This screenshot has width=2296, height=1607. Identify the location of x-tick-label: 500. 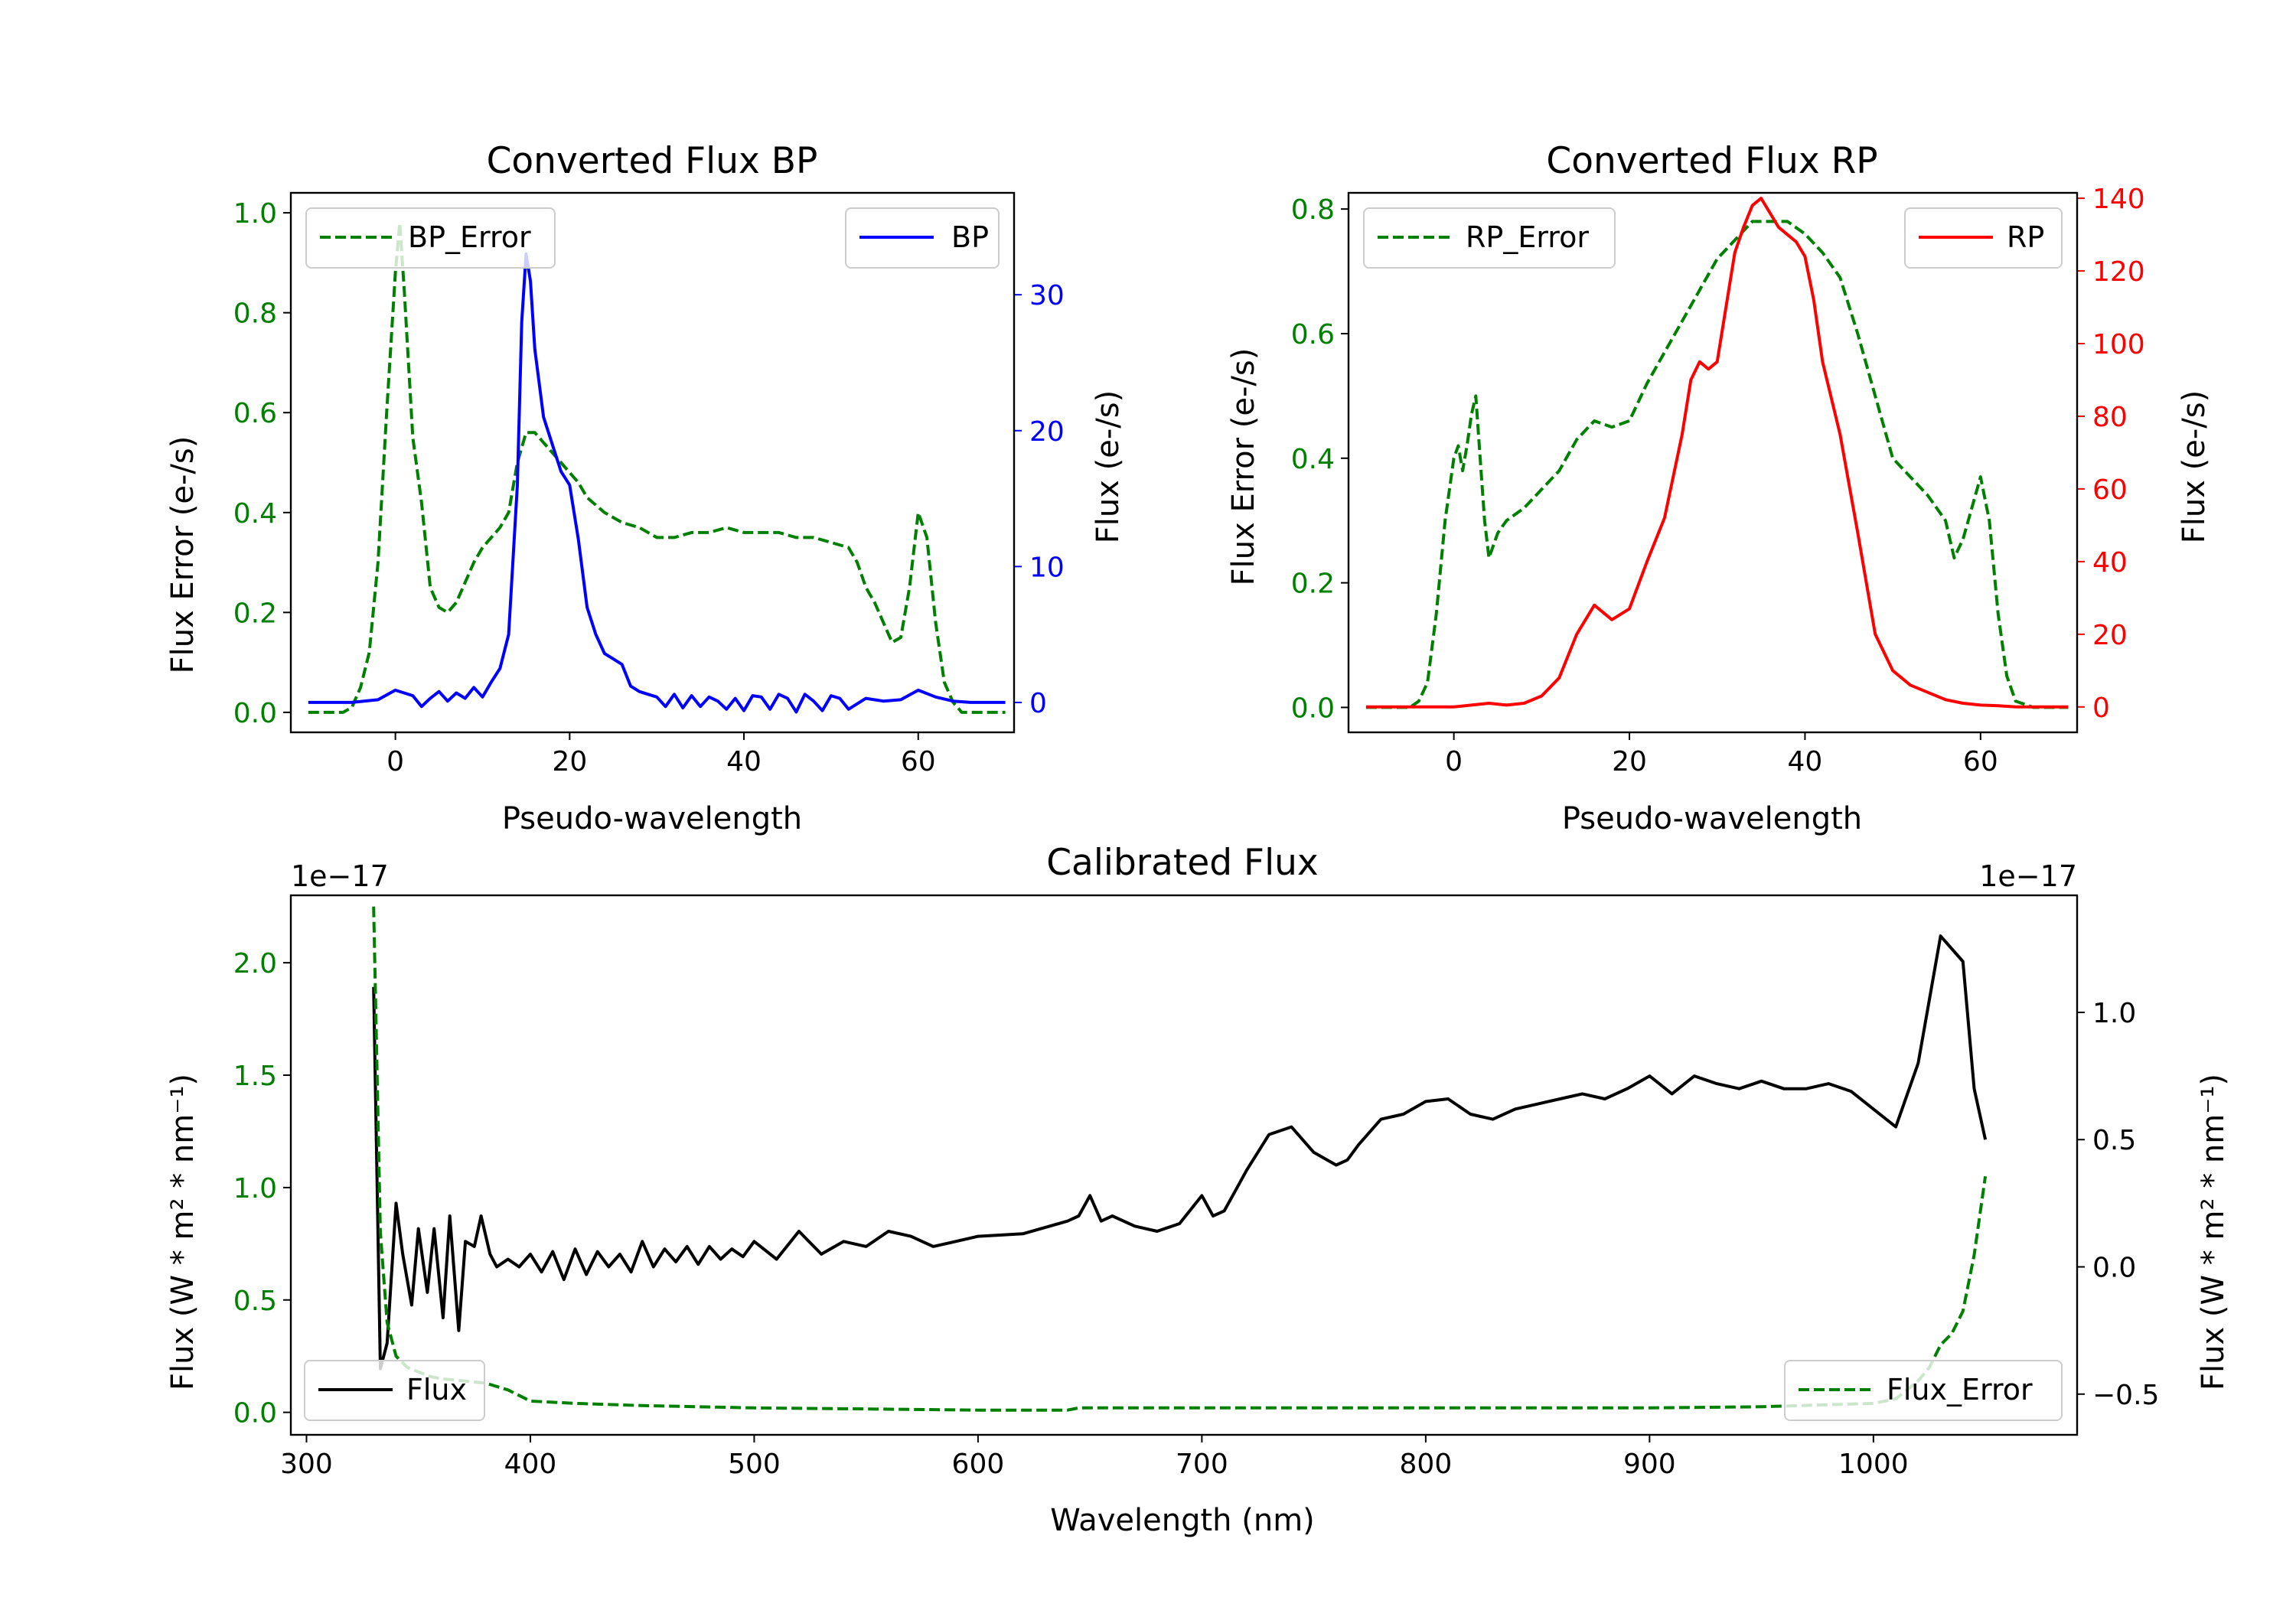
(754, 1464).